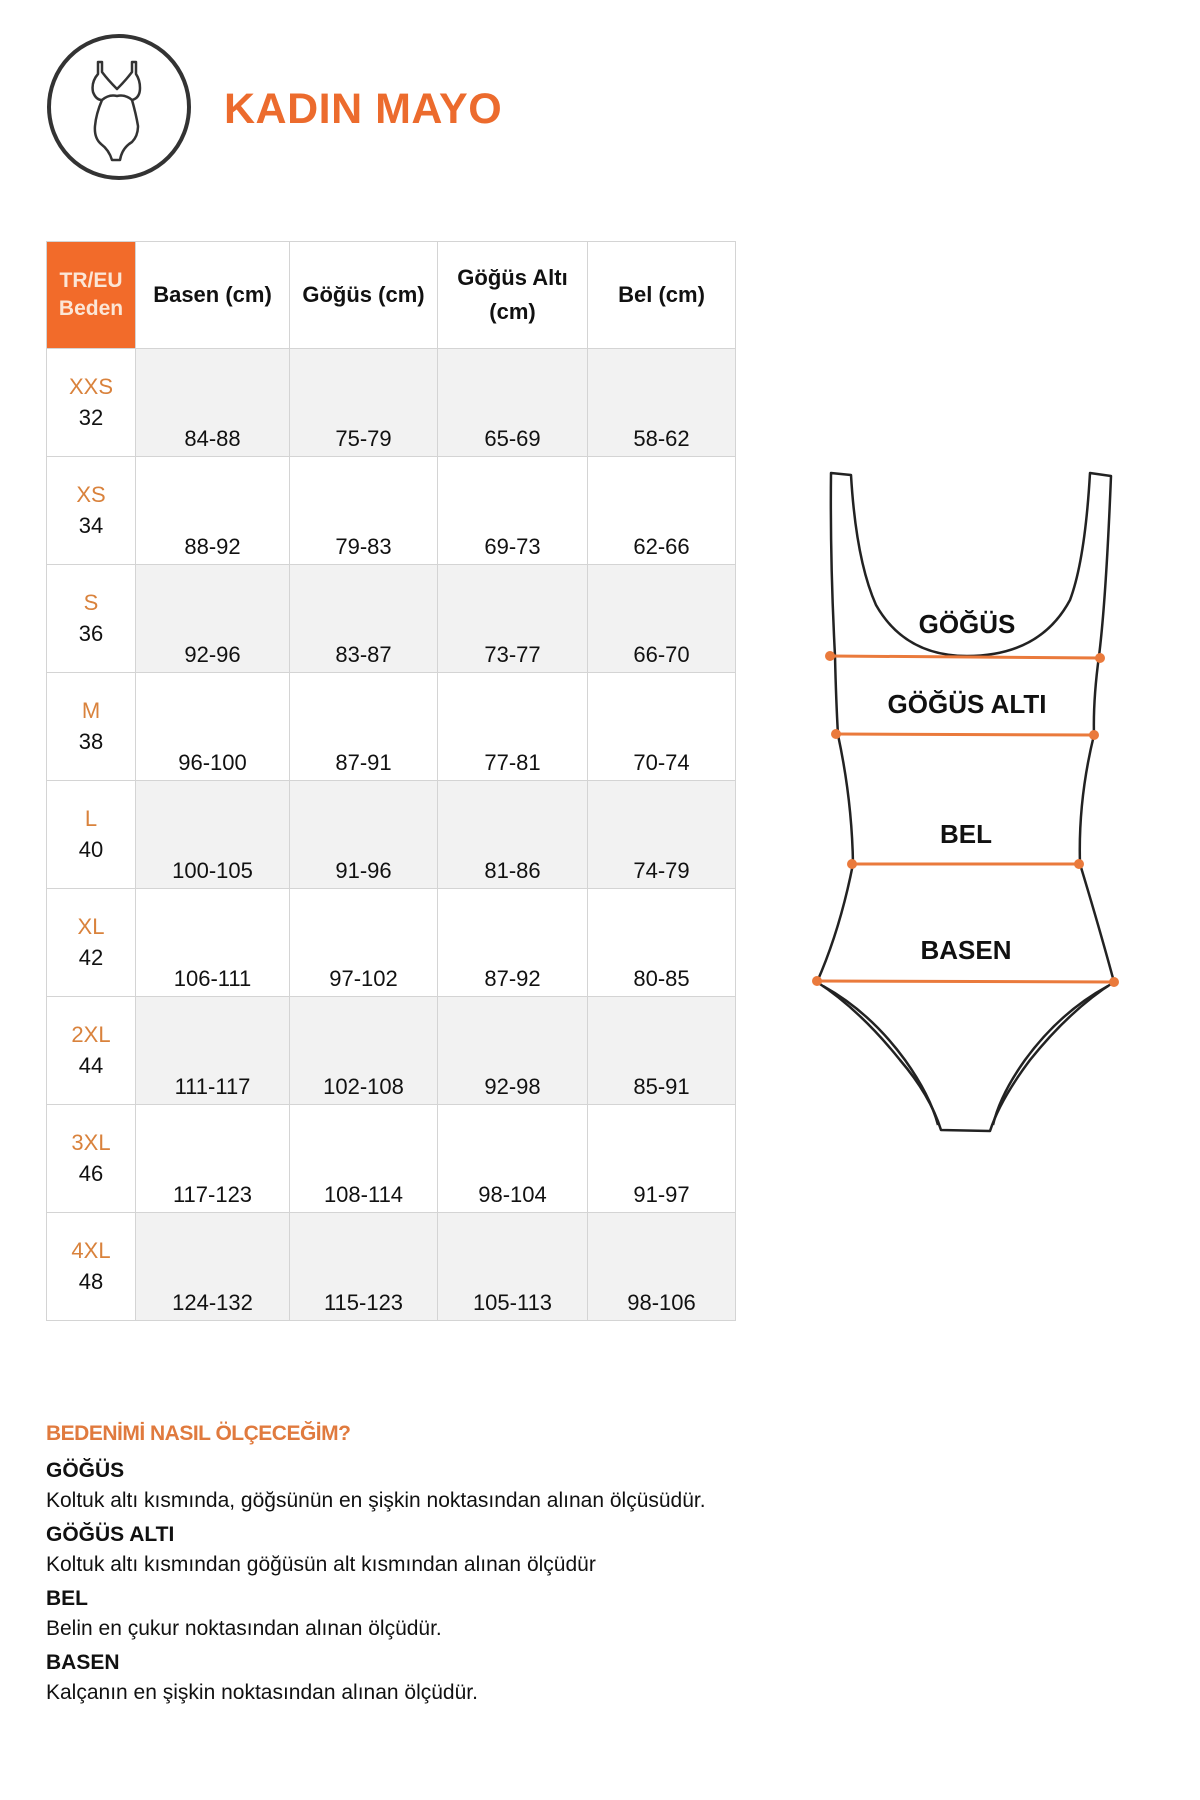 The image size is (1200, 1800). What do you see at coordinates (661, 1050) in the screenshot?
I see `cell-bel: 85-91` at bounding box center [661, 1050].